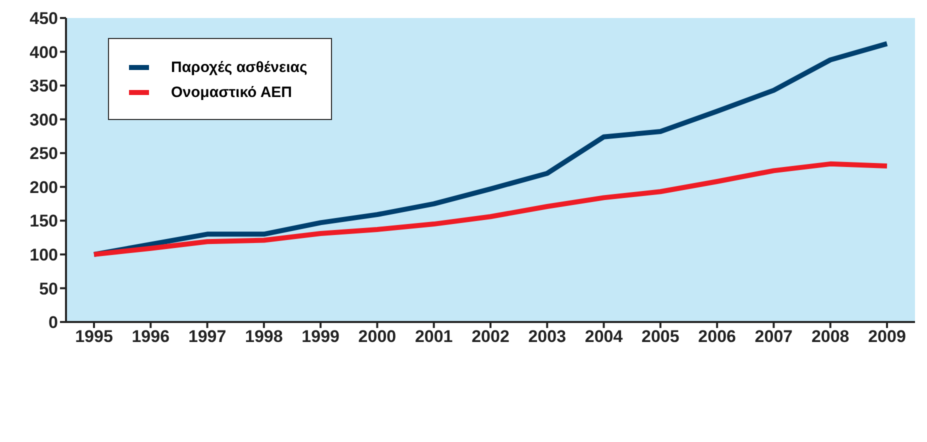 This screenshot has height=442, width=927. I want to click on x-tick-label: 2003, so click(547, 336).